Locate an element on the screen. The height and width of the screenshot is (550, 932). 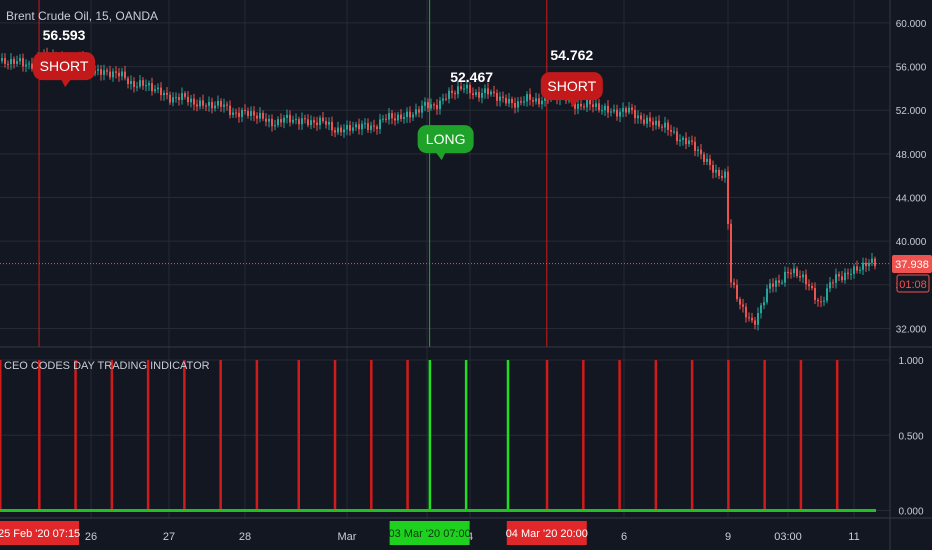
signal-bubble-tail is located at coordinates (573, 103).